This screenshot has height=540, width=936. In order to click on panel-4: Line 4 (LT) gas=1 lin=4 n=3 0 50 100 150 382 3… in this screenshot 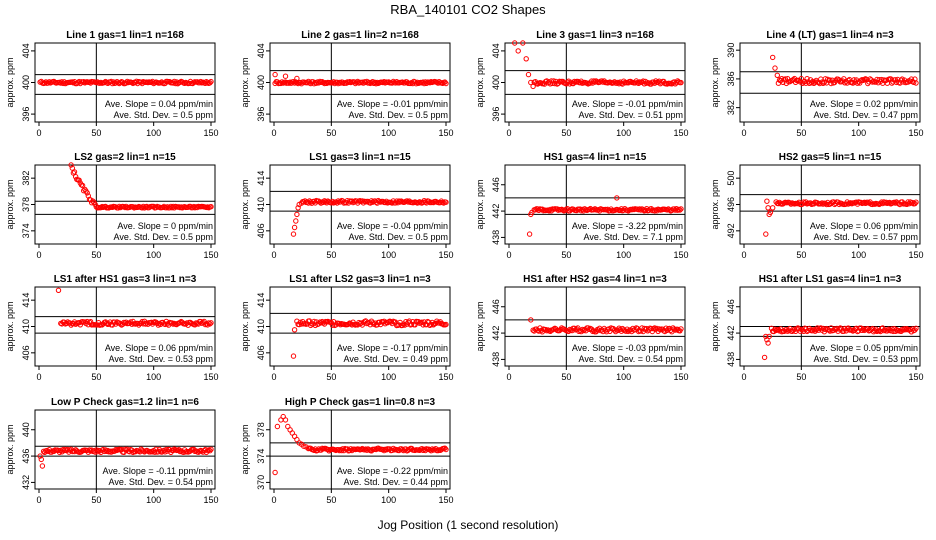, I will do `click(817, 84)`.